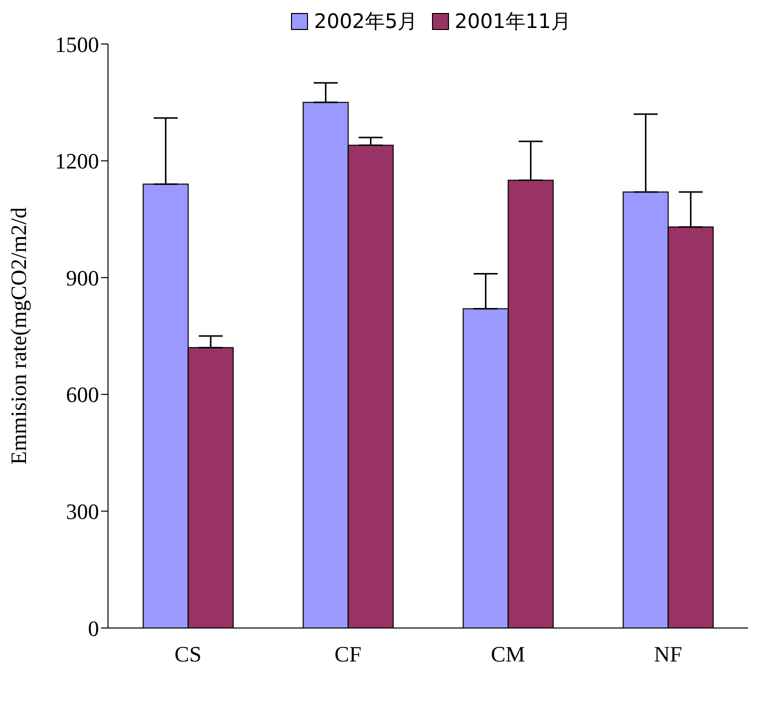  Describe the element at coordinates (82, 511) in the screenshot. I see `y-tick-label: 300` at that location.